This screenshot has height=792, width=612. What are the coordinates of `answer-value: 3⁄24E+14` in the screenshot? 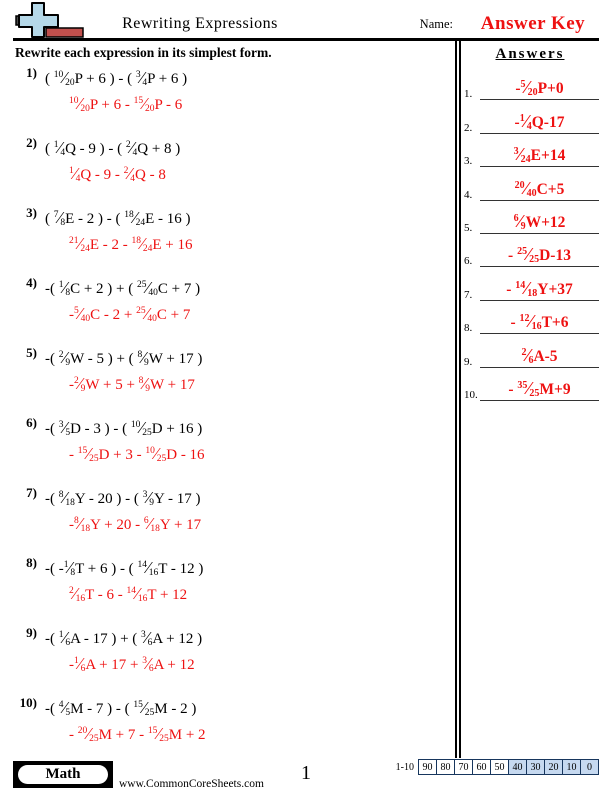 It's located at (539, 156).